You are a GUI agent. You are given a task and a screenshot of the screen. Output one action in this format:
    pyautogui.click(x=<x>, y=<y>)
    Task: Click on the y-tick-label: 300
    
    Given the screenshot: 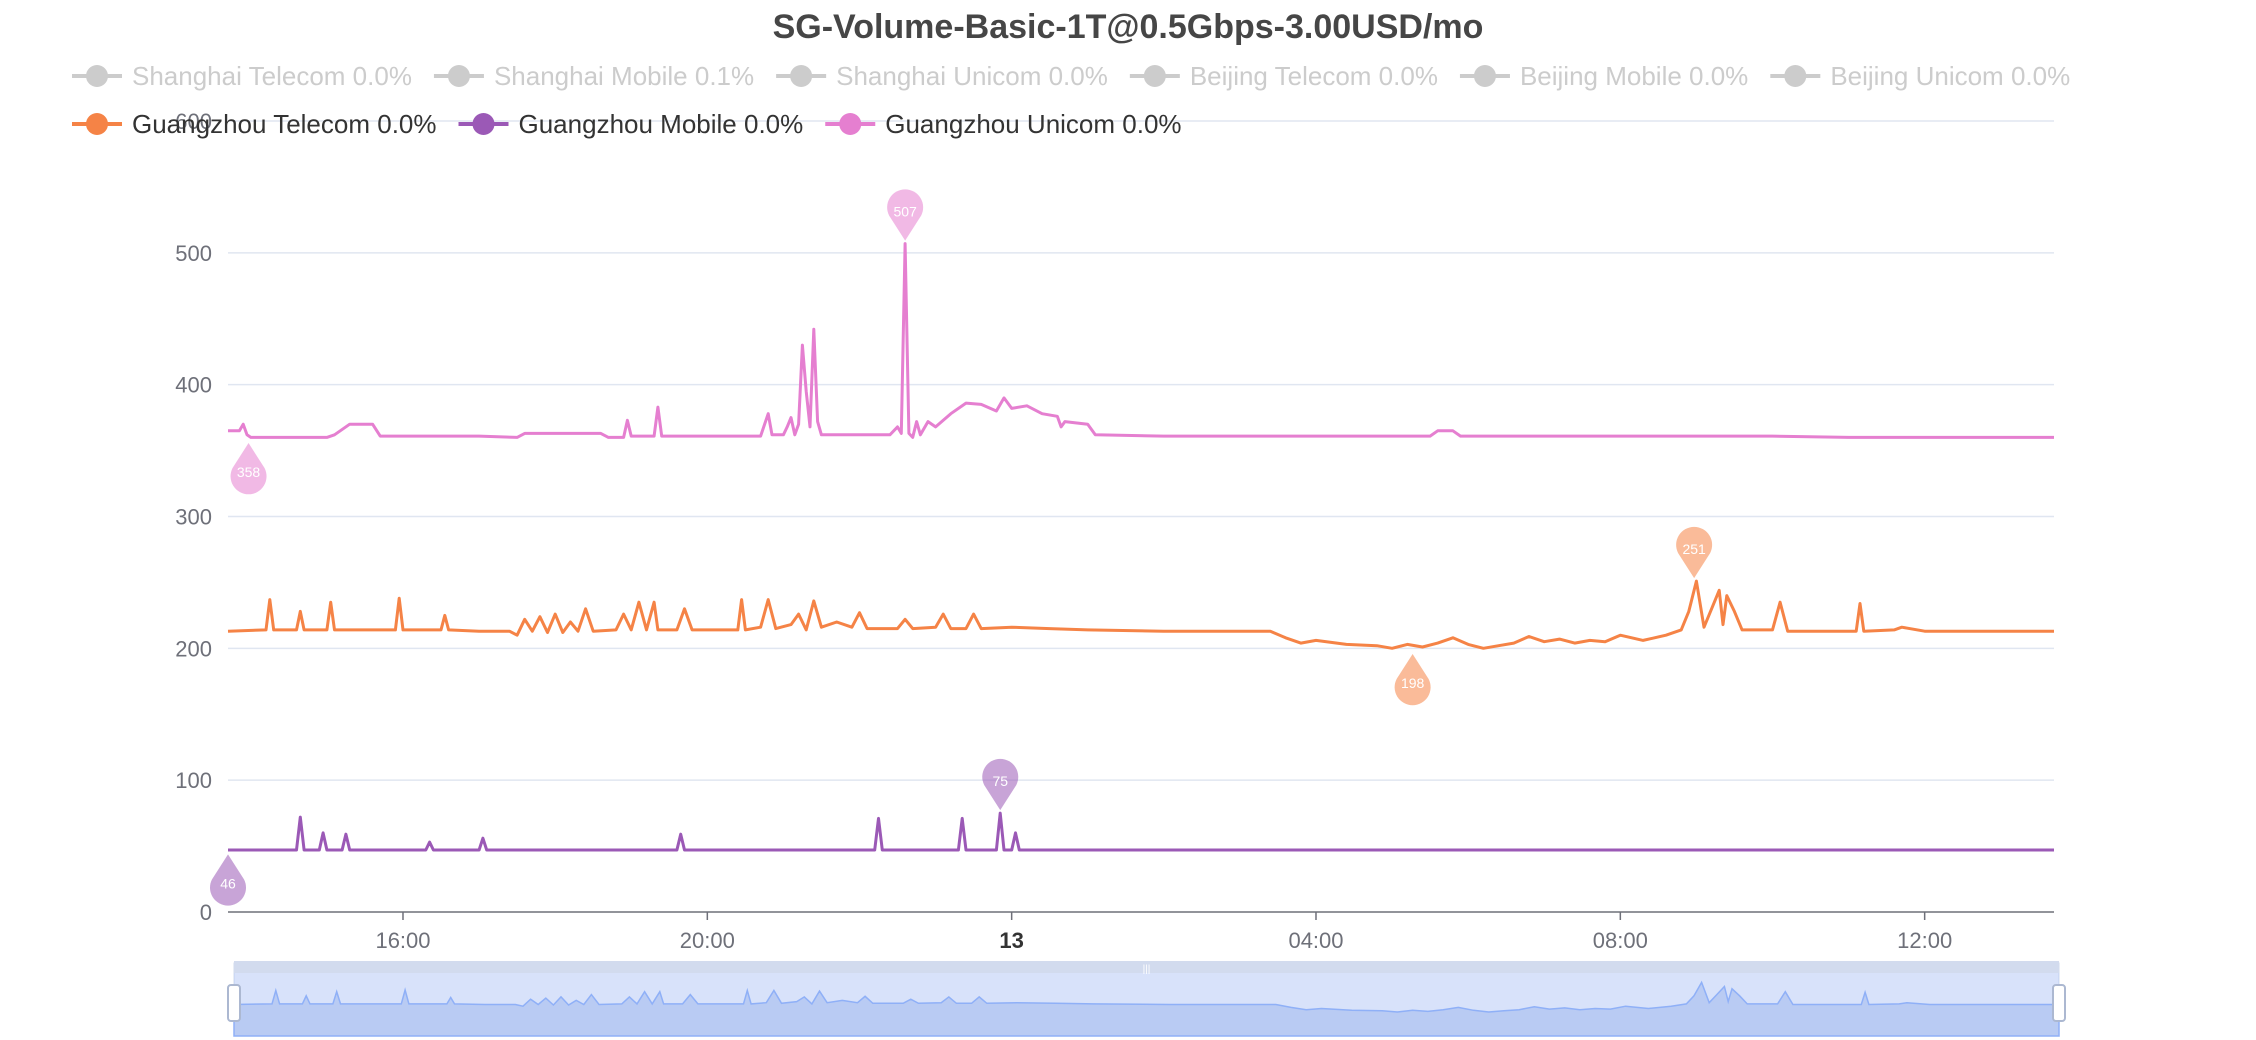 What is the action you would take?
    pyautogui.click(x=193, y=517)
    